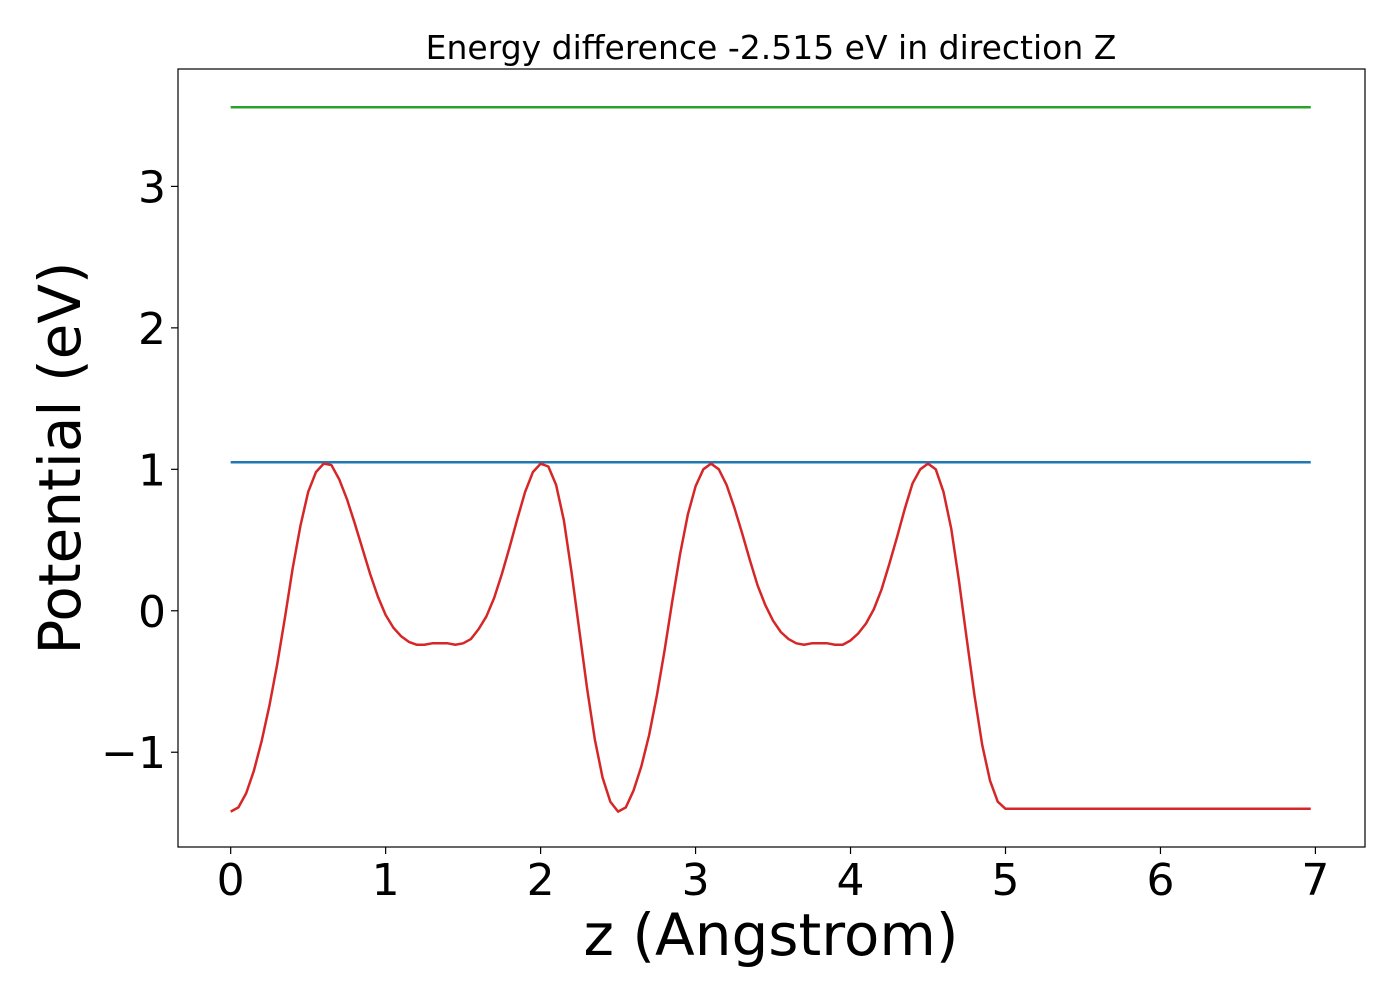  What do you see at coordinates (152, 329) in the screenshot?
I see `y-tick-label: 2` at bounding box center [152, 329].